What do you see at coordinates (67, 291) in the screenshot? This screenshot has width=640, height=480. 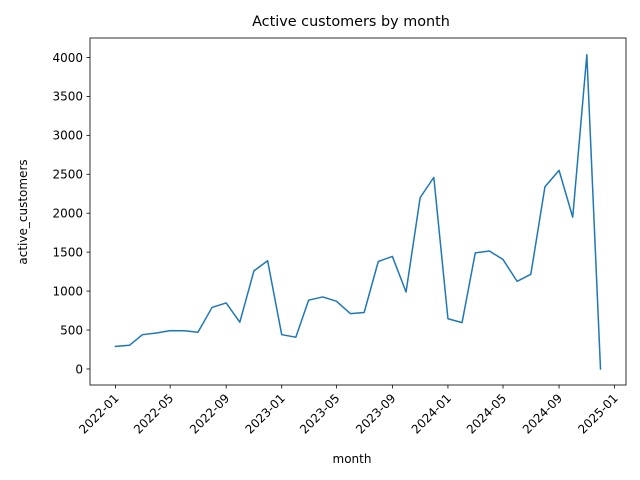 I see `y-tick-label: 1000` at bounding box center [67, 291].